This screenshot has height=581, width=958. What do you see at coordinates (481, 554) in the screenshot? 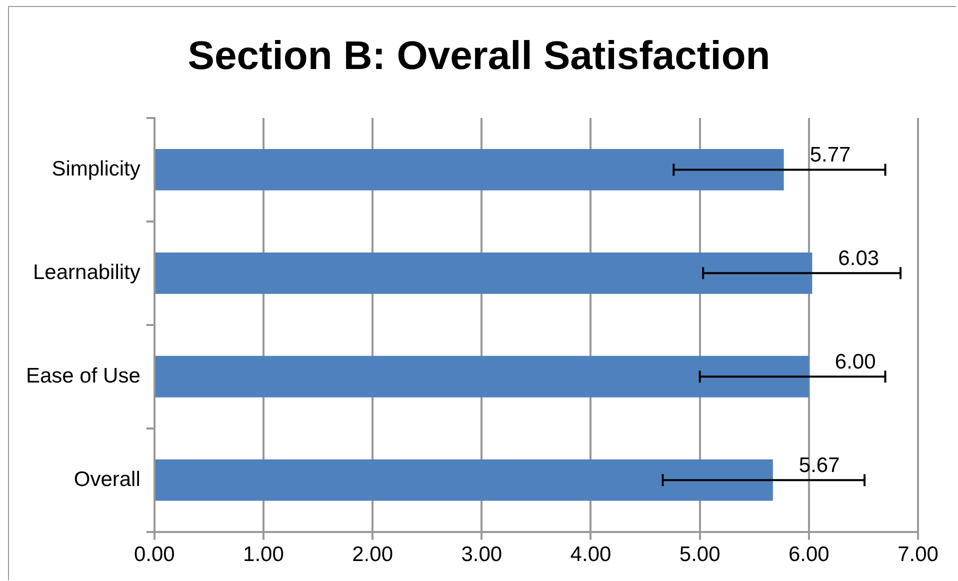
I see `x-tick-label: 3.00` at bounding box center [481, 554].